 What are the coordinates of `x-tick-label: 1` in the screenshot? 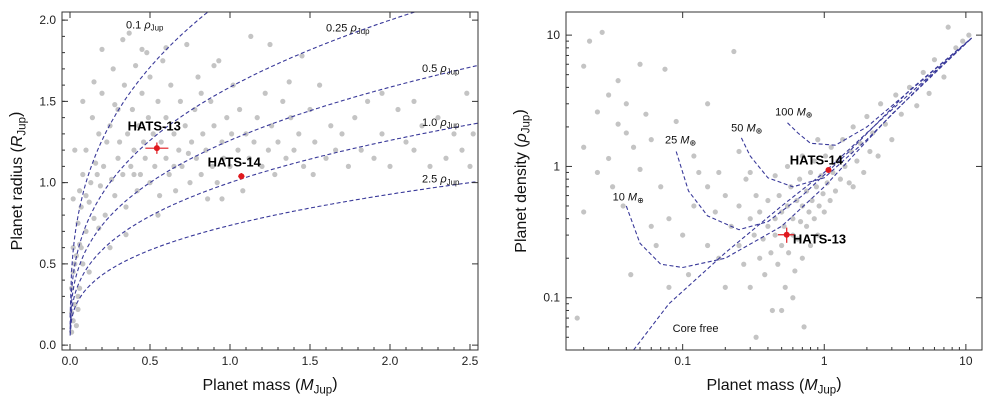 It's located at (824, 361).